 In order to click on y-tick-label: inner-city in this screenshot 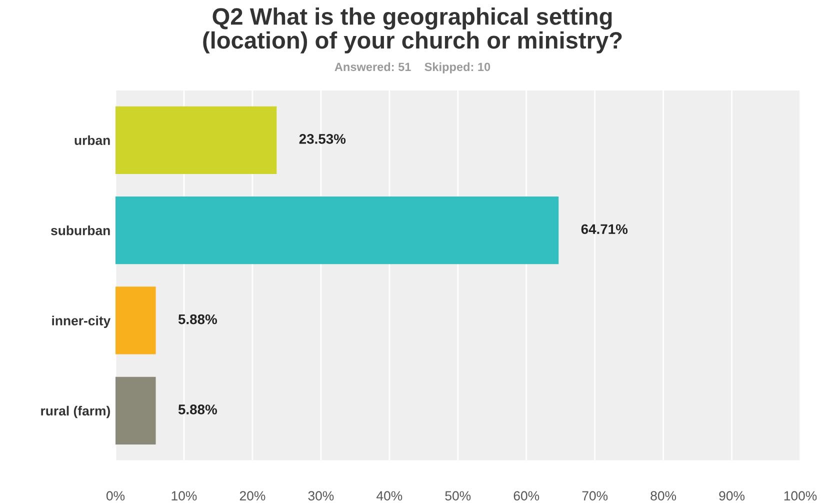, I will do `click(81, 322)`.